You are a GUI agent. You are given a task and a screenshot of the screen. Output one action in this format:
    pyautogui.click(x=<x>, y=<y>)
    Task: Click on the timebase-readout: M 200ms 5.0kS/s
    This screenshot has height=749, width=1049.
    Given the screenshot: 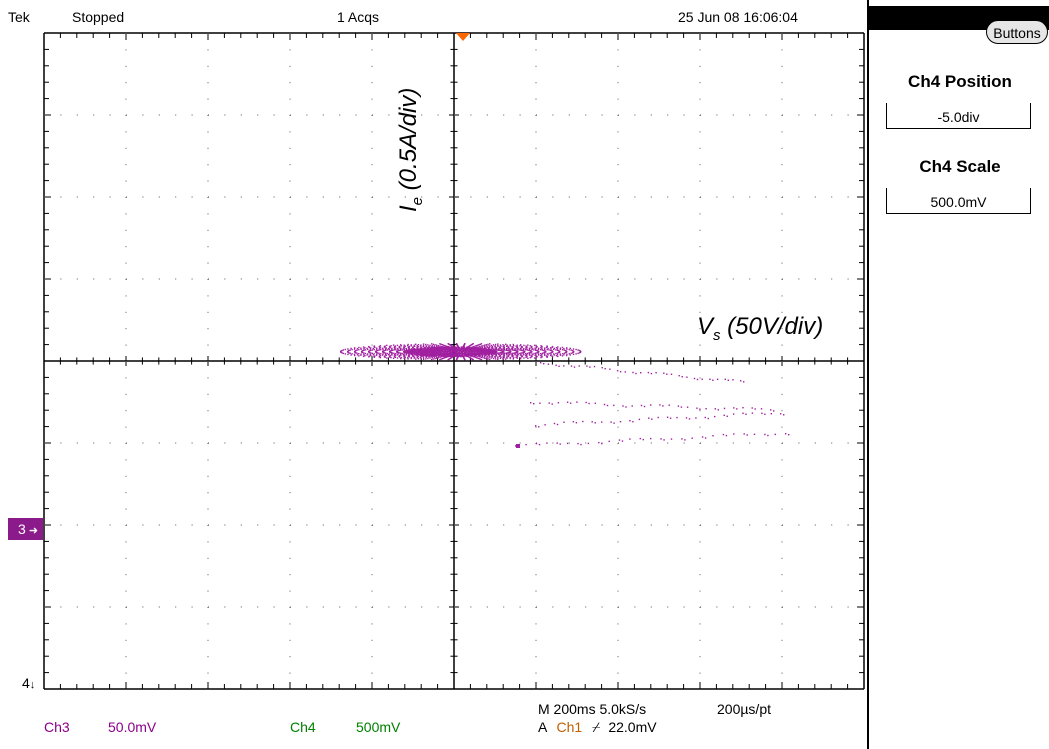 What is the action you would take?
    pyautogui.click(x=592, y=709)
    